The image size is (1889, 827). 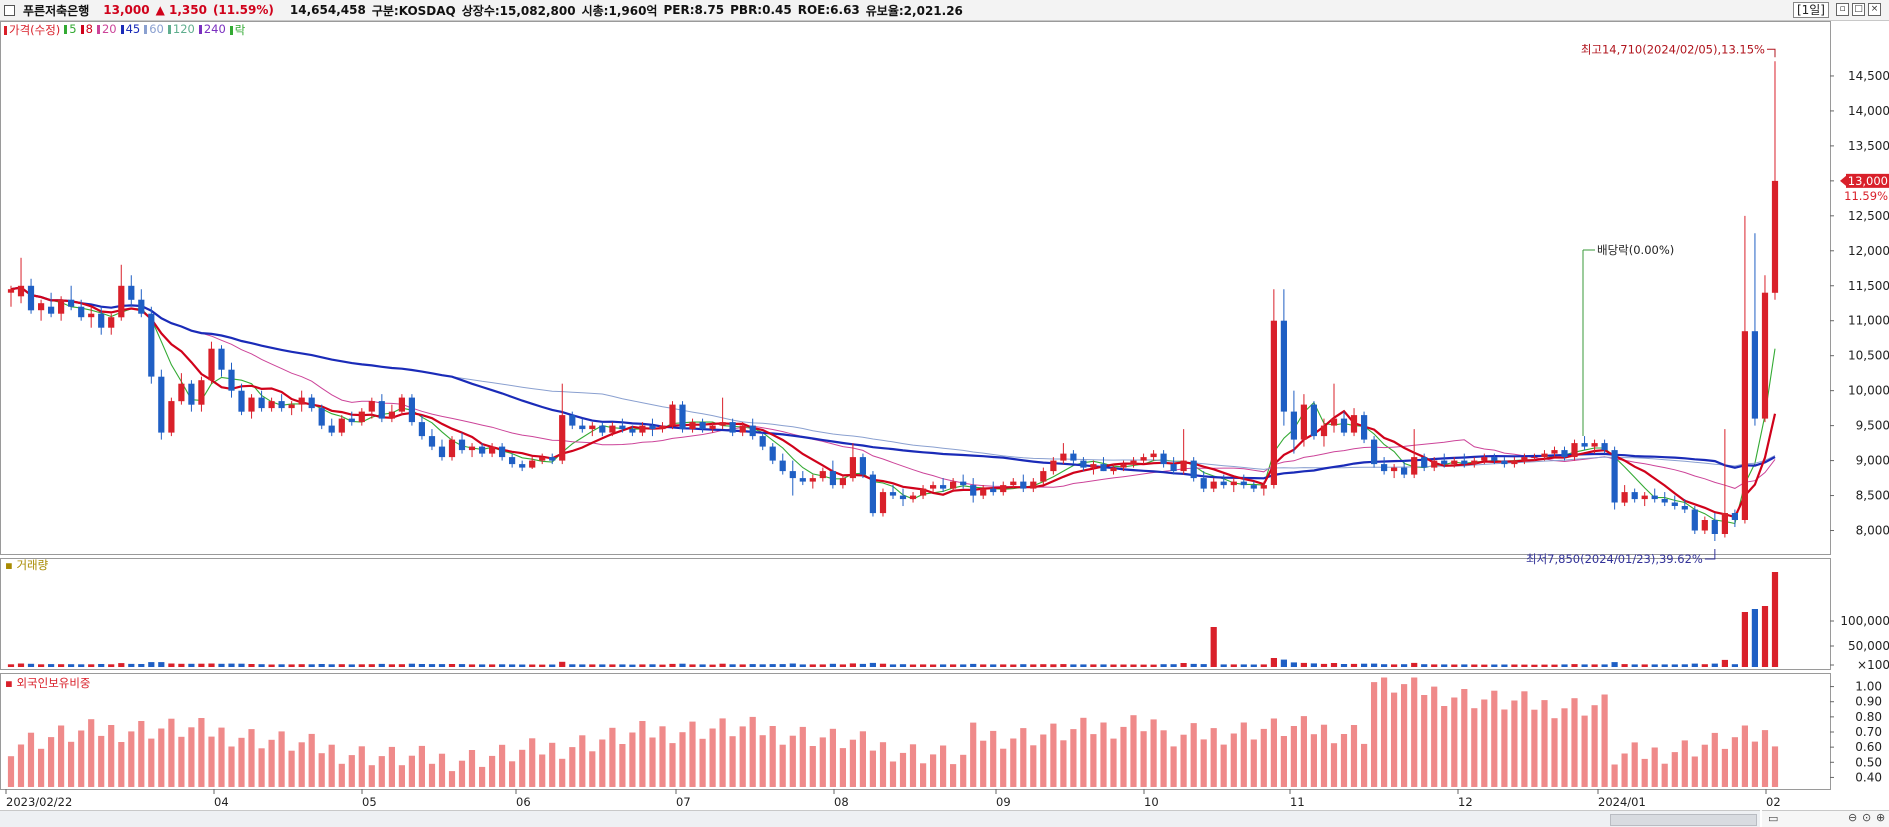 I want to click on stock-select-icon, so click(x=9, y=10).